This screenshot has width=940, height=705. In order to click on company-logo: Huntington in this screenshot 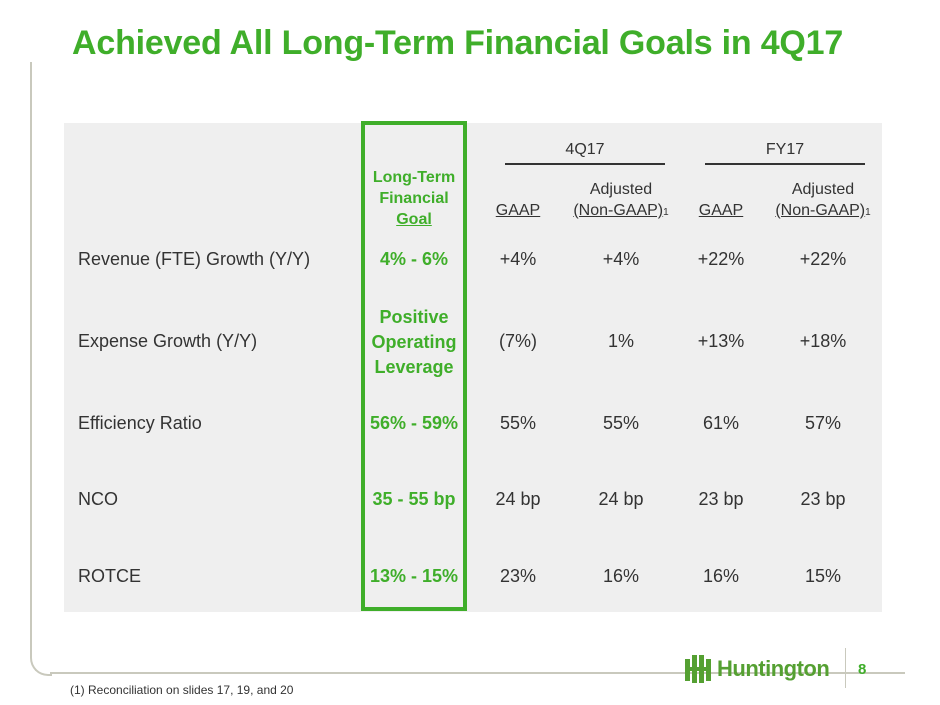, I will do `click(757, 669)`.